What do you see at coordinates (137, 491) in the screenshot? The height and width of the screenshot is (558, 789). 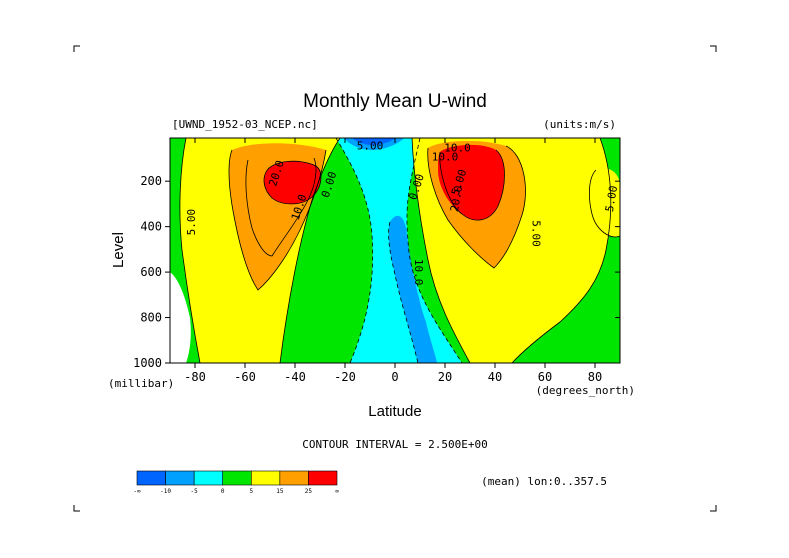 I see `colorbar-label: -∞` at bounding box center [137, 491].